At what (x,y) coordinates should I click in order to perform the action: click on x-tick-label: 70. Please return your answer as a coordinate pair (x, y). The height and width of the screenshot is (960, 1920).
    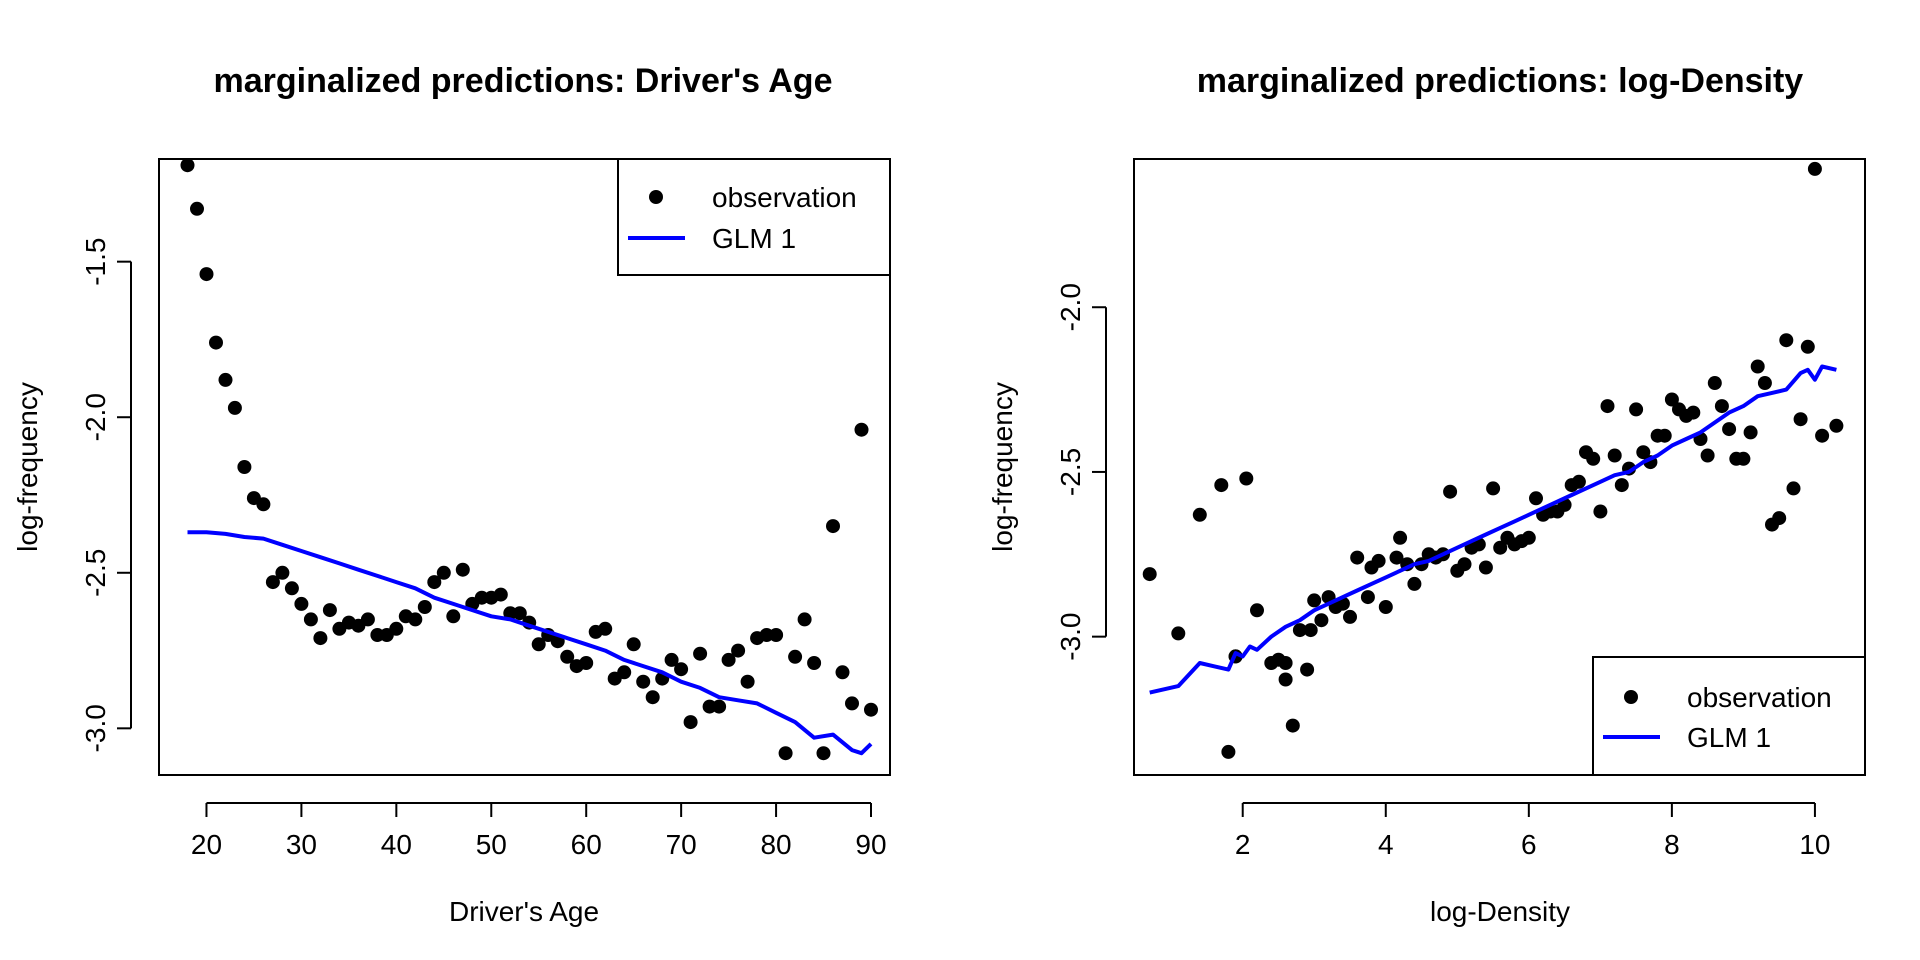
    Looking at the image, I should click on (681, 844).